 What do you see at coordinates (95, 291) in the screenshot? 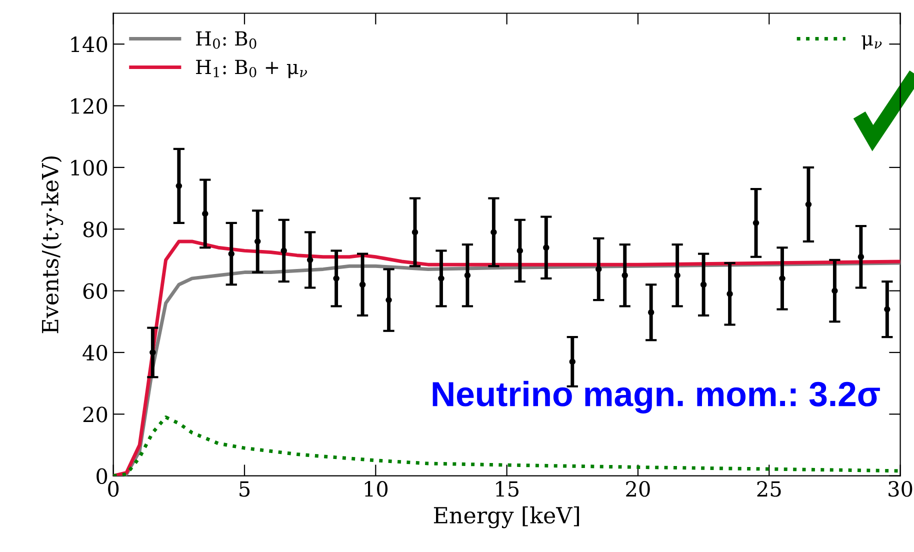
I see `y-tick-label: 60` at bounding box center [95, 291].